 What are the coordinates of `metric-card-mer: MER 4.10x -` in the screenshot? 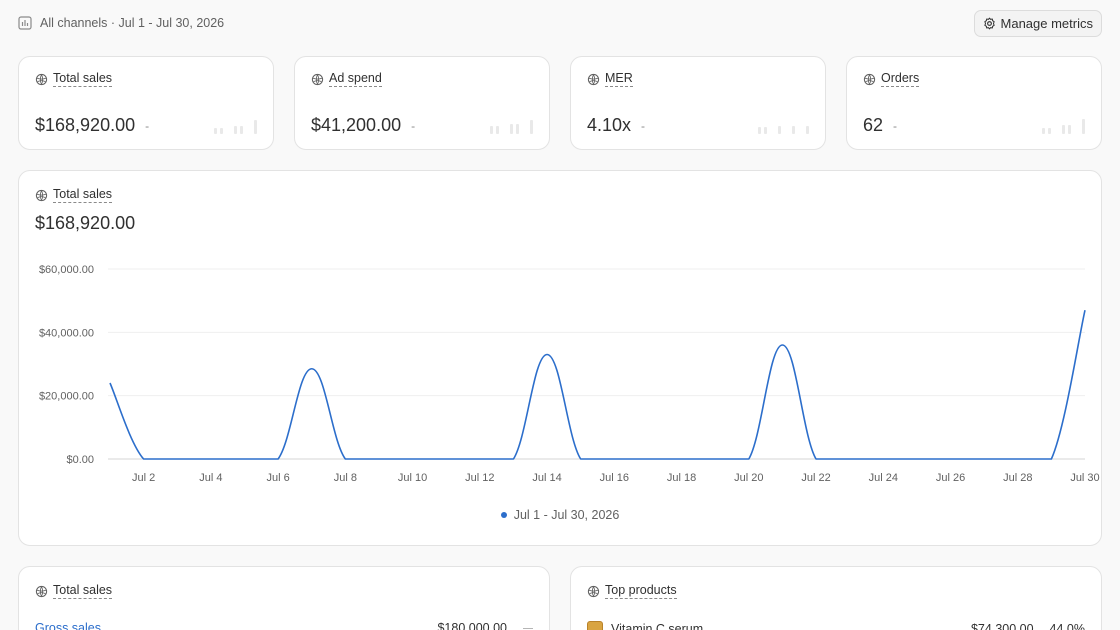 It's located at (698, 103).